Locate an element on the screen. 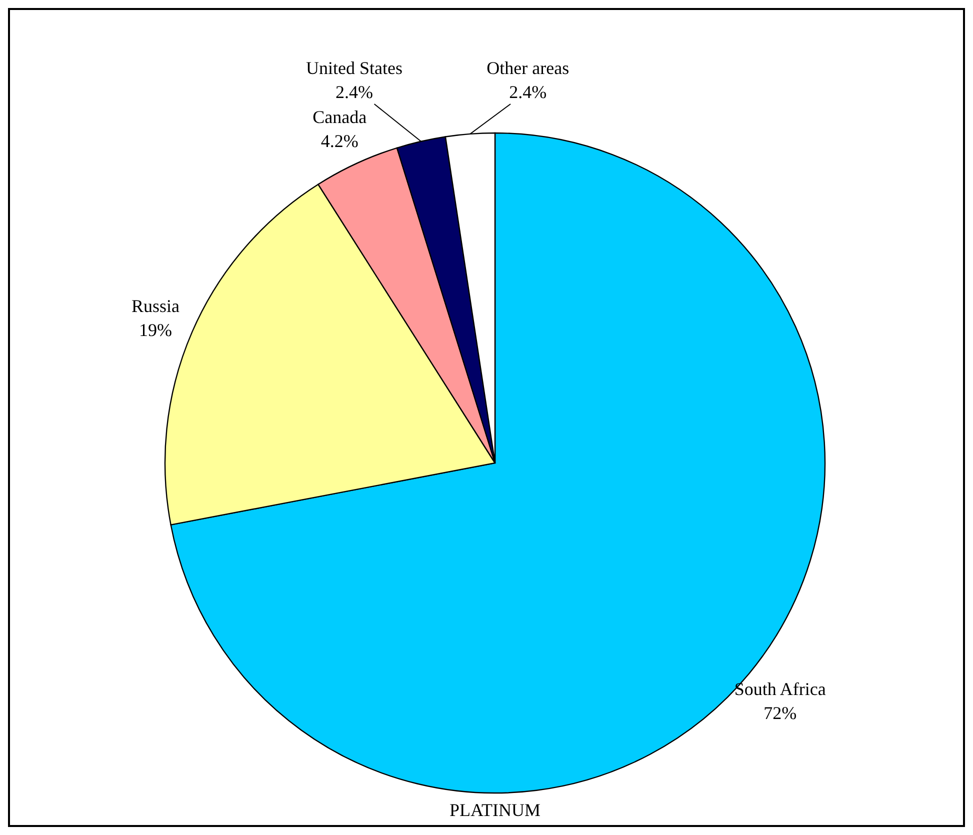 The width and height of the screenshot is (973, 835). slice-label: Canada is located at coordinates (339, 117).